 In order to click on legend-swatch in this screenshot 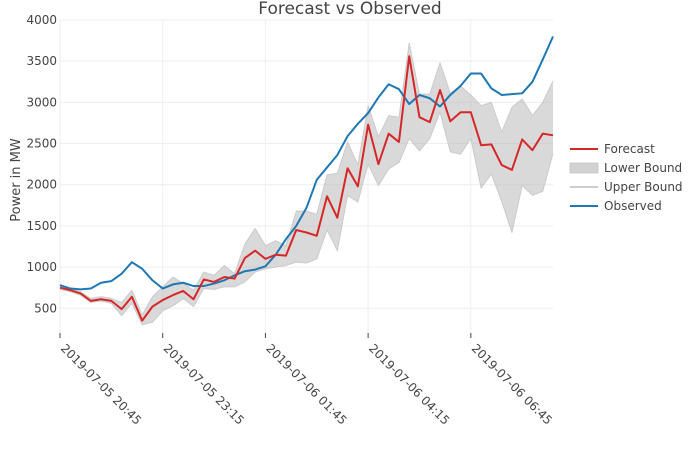, I will do `click(584, 168)`.